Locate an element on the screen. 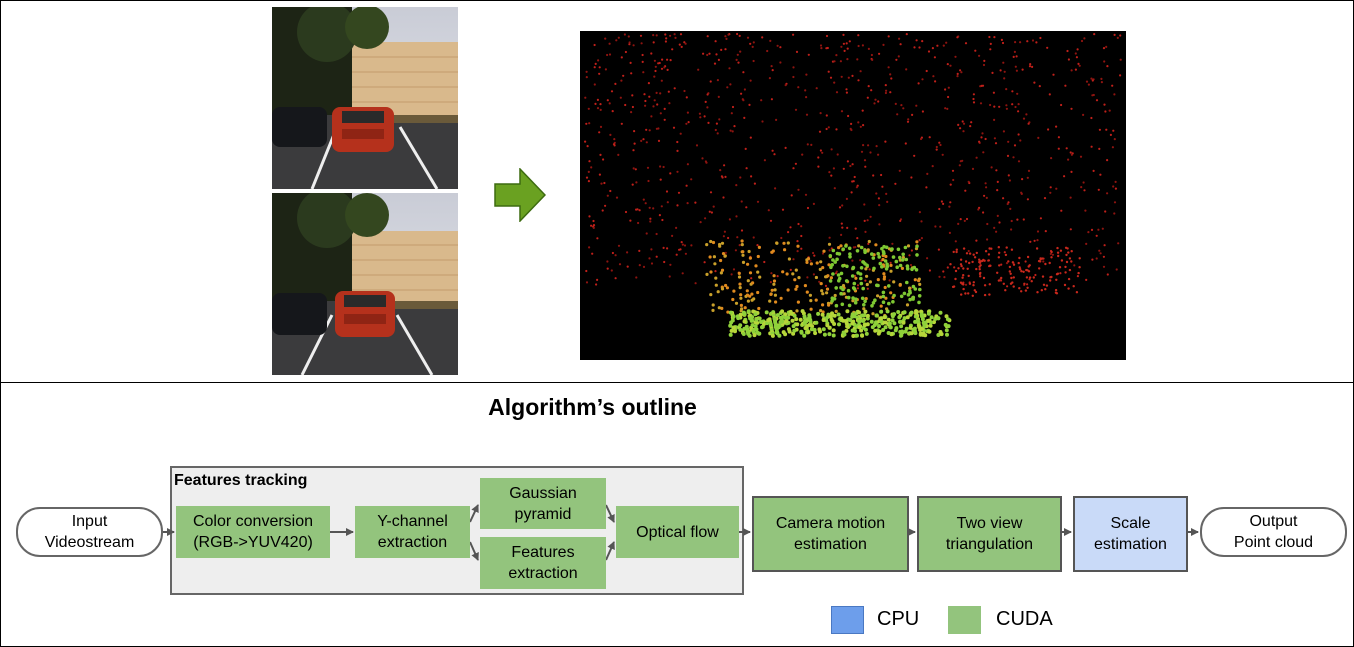 The height and width of the screenshot is (647, 1354). triangulation-node: Two view triangulation is located at coordinates (989, 534).